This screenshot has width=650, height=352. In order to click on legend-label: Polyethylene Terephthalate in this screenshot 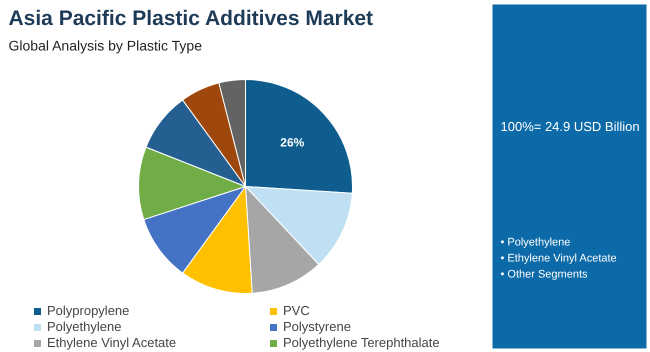, I will do `click(362, 342)`.